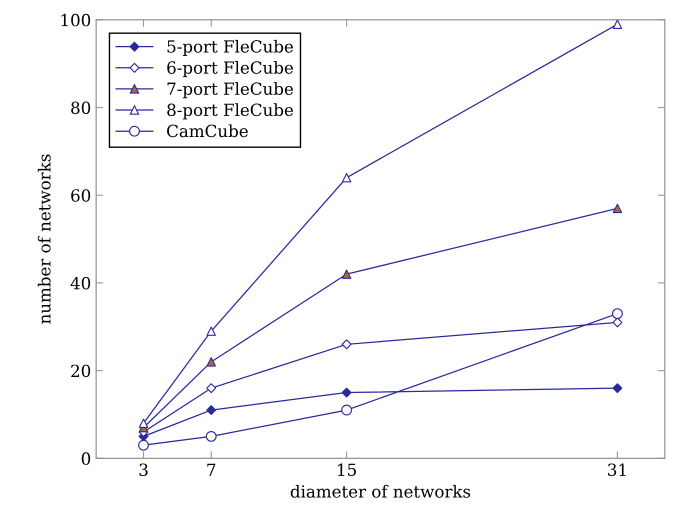  Describe the element at coordinates (44, 239) in the screenshot. I see `y-axis-title: number of networks` at that location.